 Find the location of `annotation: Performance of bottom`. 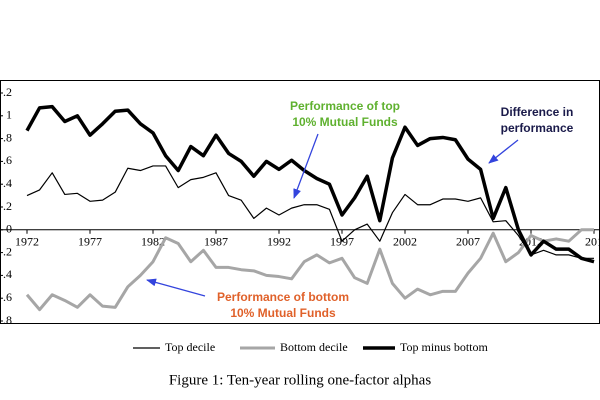

annotation: Performance of bottom is located at coordinates (283, 297).